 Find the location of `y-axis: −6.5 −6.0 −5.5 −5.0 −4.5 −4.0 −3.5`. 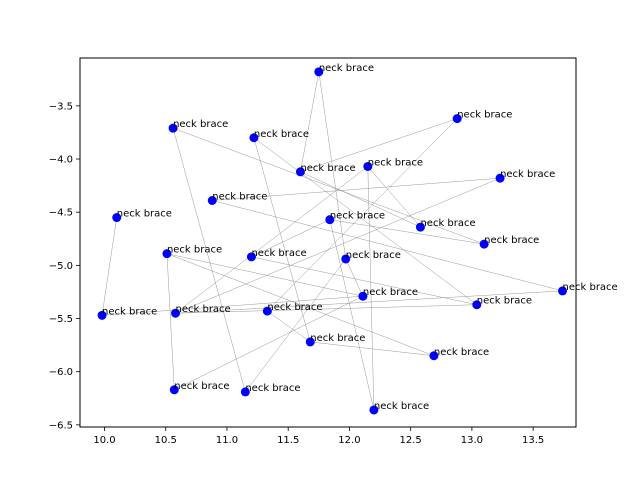

y-axis: −6.5 −6.0 −5.5 −5.0 −4.5 −4.0 −3.5 is located at coordinates (64, 266).